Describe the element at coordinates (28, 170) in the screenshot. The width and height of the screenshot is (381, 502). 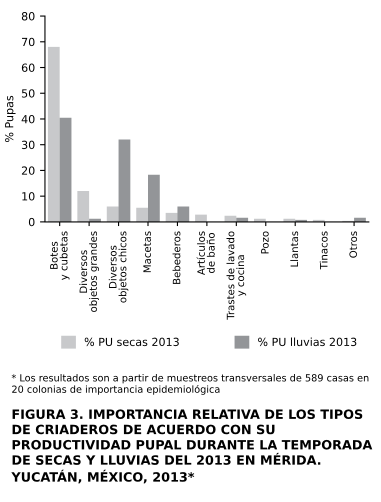
I see `y-tick-label: 20` at that location.